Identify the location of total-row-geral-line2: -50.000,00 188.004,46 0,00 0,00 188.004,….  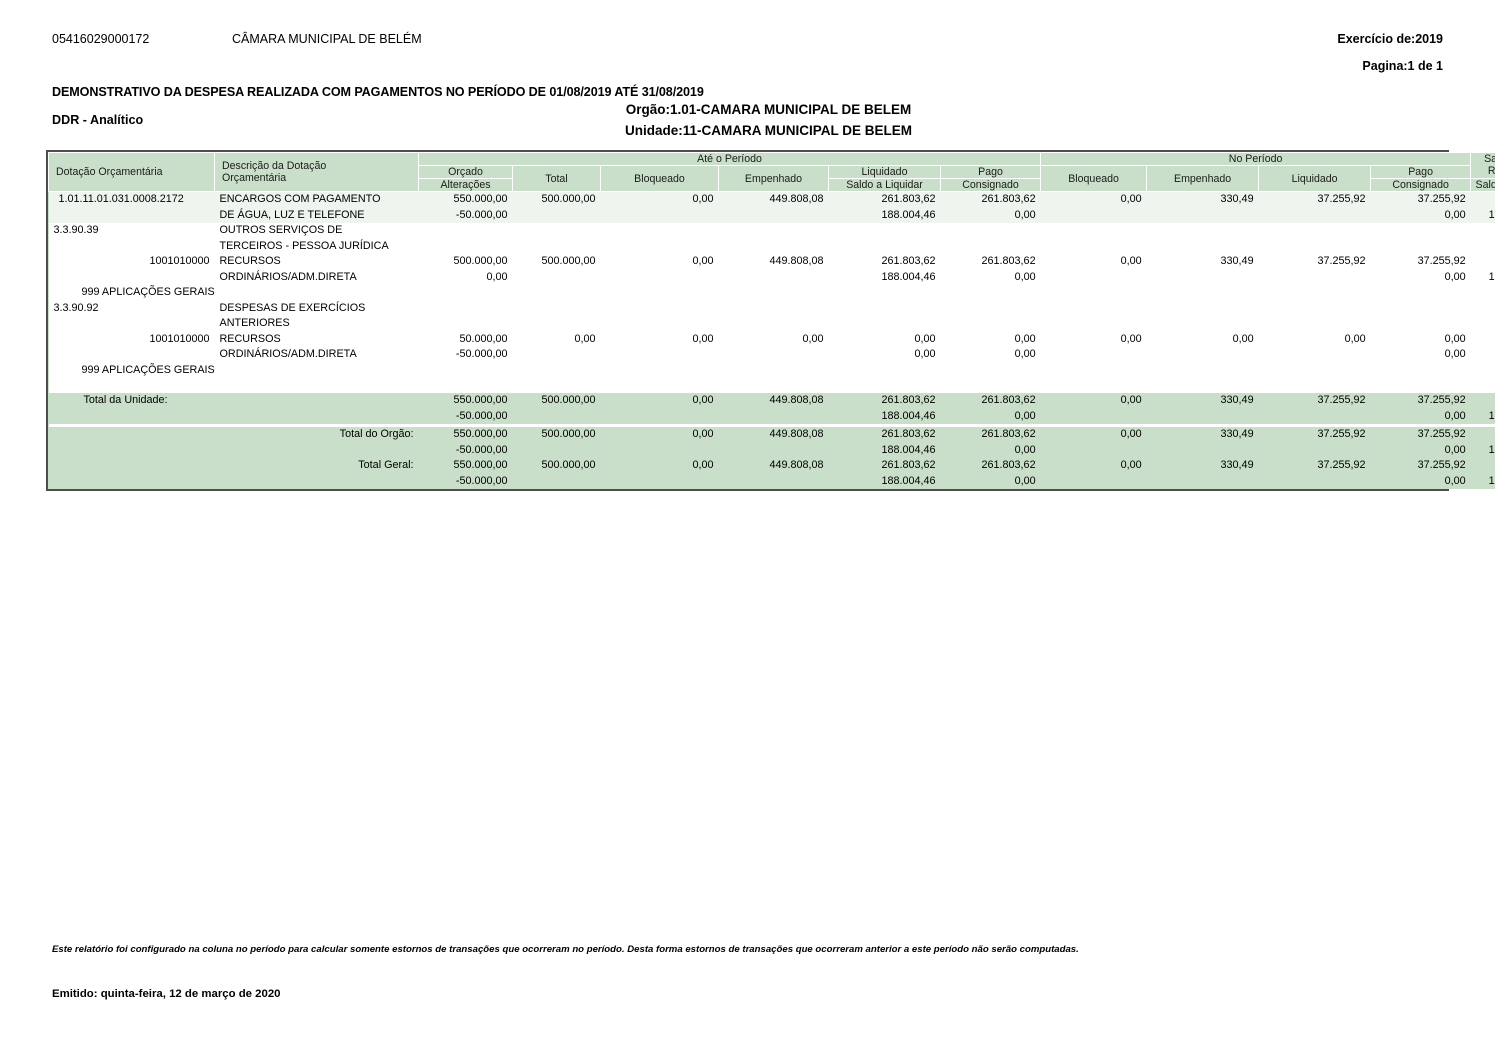
(771, 481).